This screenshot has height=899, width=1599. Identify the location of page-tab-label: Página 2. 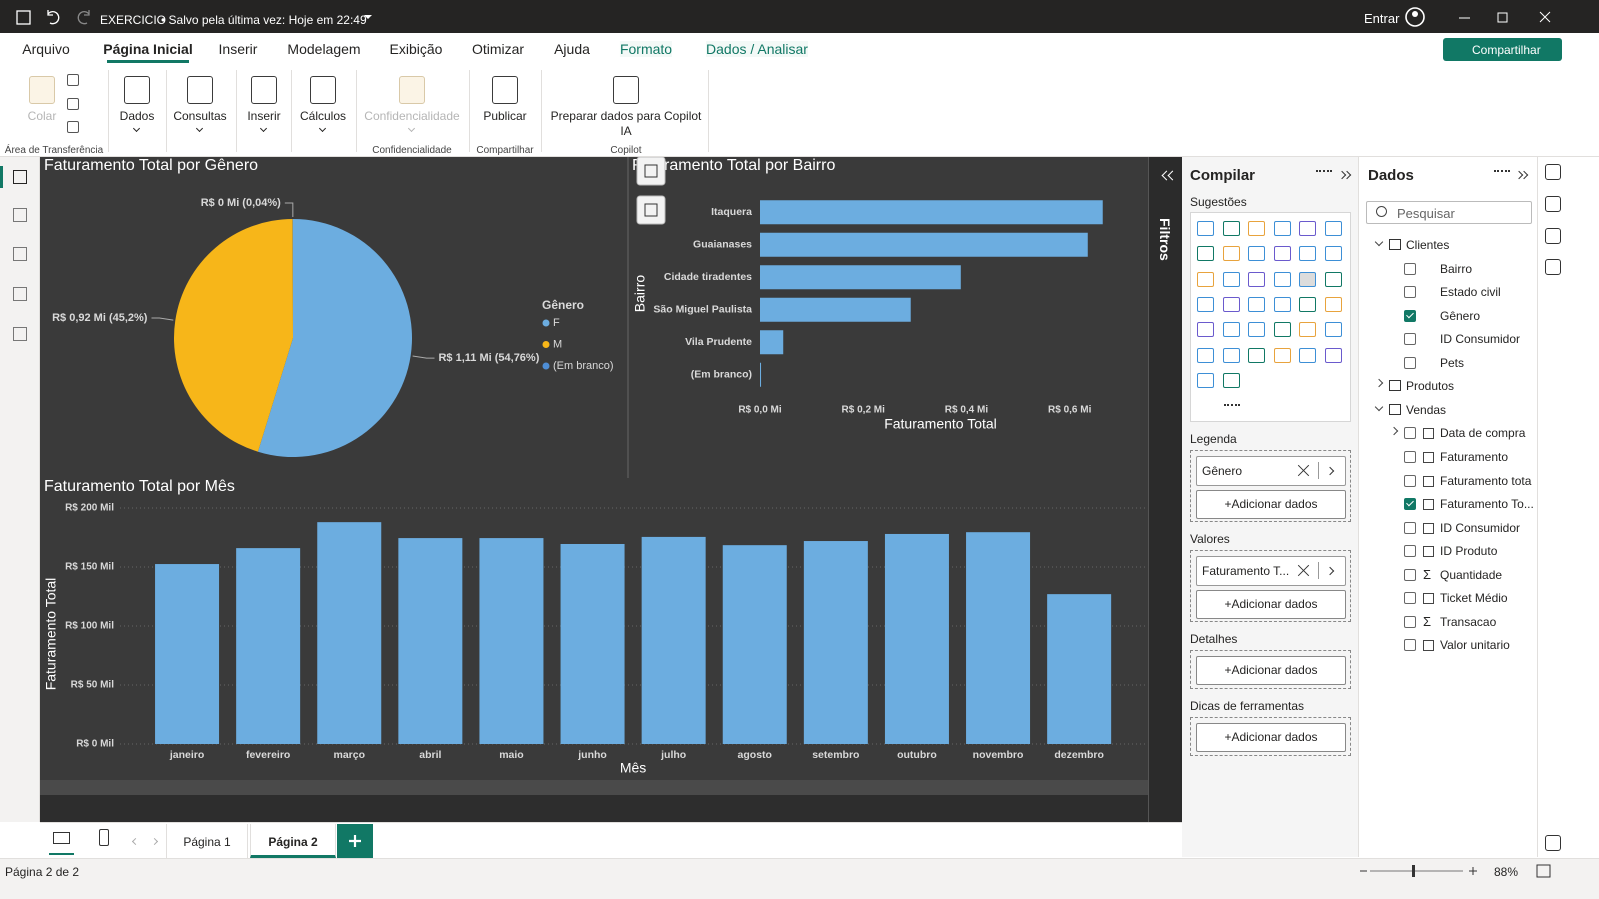
(293, 842).